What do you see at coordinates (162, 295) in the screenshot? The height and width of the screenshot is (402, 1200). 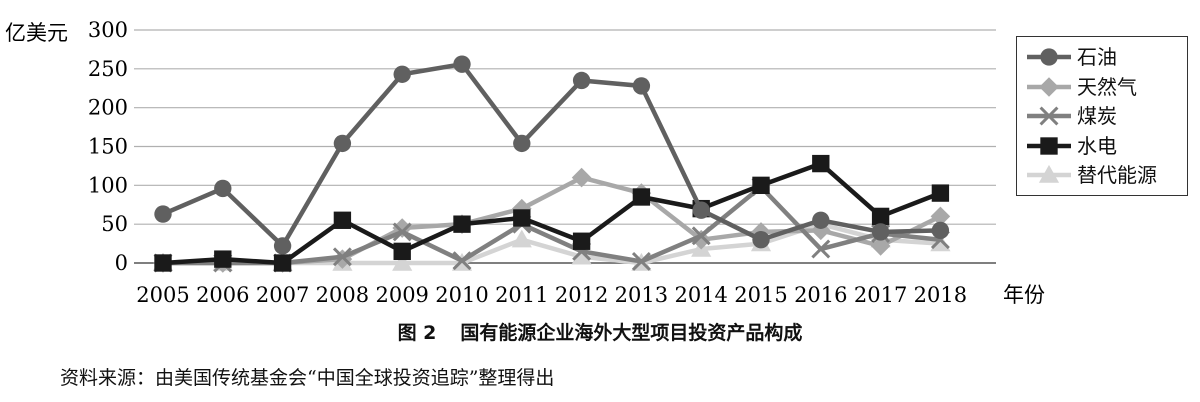 I see `x-tick-label: 2005` at bounding box center [162, 295].